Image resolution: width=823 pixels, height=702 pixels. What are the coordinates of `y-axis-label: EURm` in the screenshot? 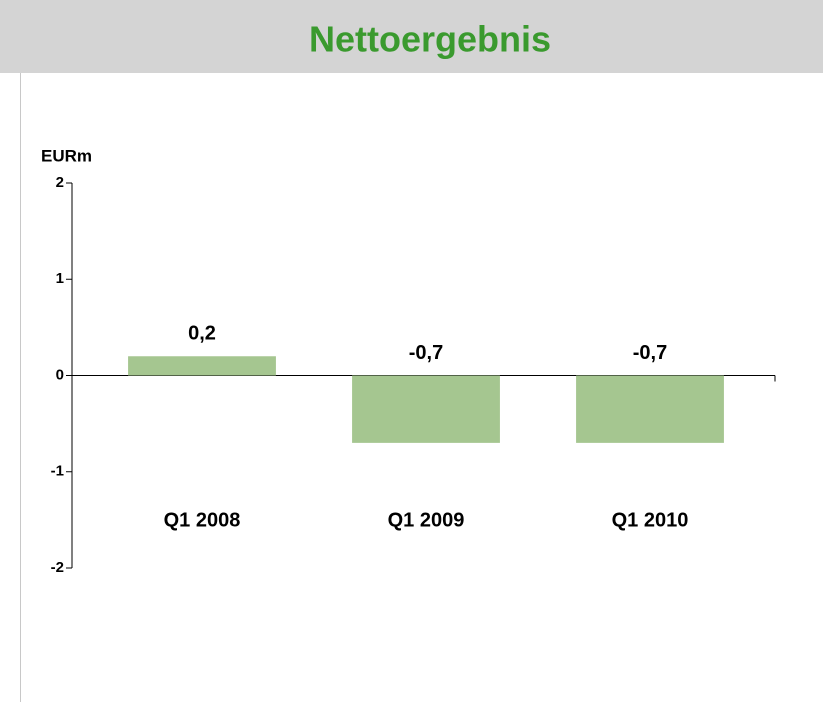 It's located at (66, 155).